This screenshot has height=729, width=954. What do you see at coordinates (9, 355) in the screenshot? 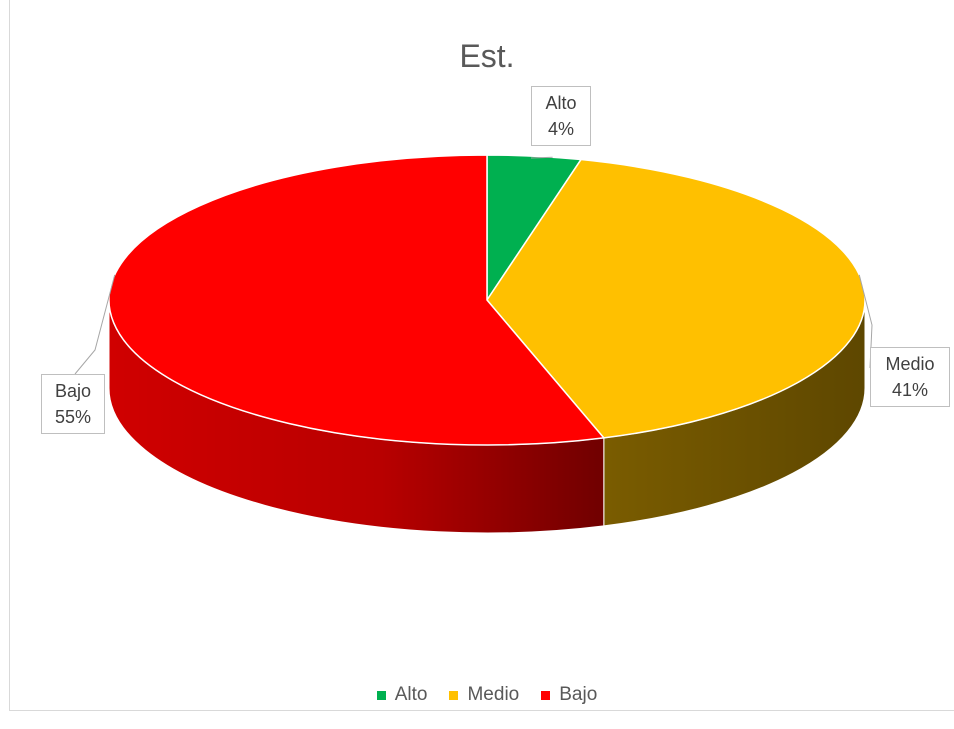
I see `chart-left-border` at bounding box center [9, 355].